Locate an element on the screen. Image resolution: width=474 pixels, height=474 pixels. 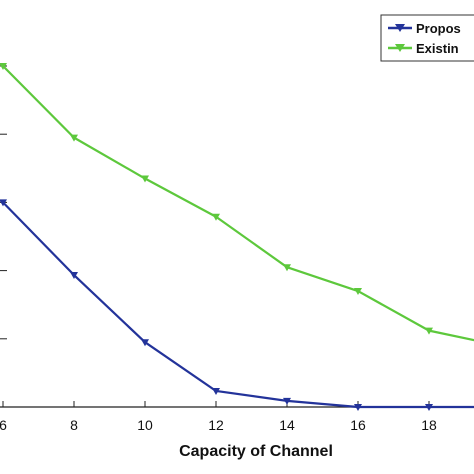
legend-label-existin: Existin is located at coordinates (437, 48).